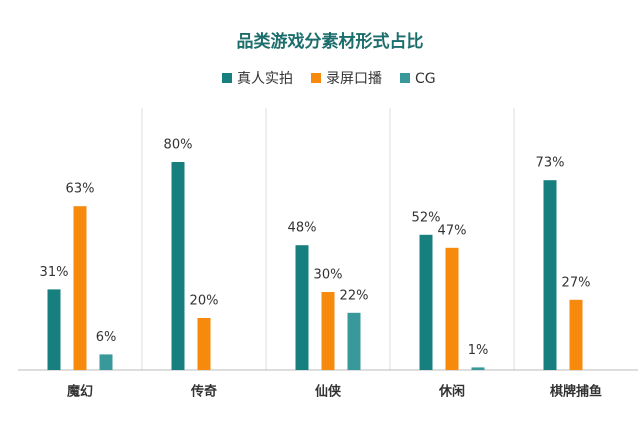 Image resolution: width=642 pixels, height=429 pixels. Describe the element at coordinates (178, 145) in the screenshot. I see `value-label: 80%` at that location.